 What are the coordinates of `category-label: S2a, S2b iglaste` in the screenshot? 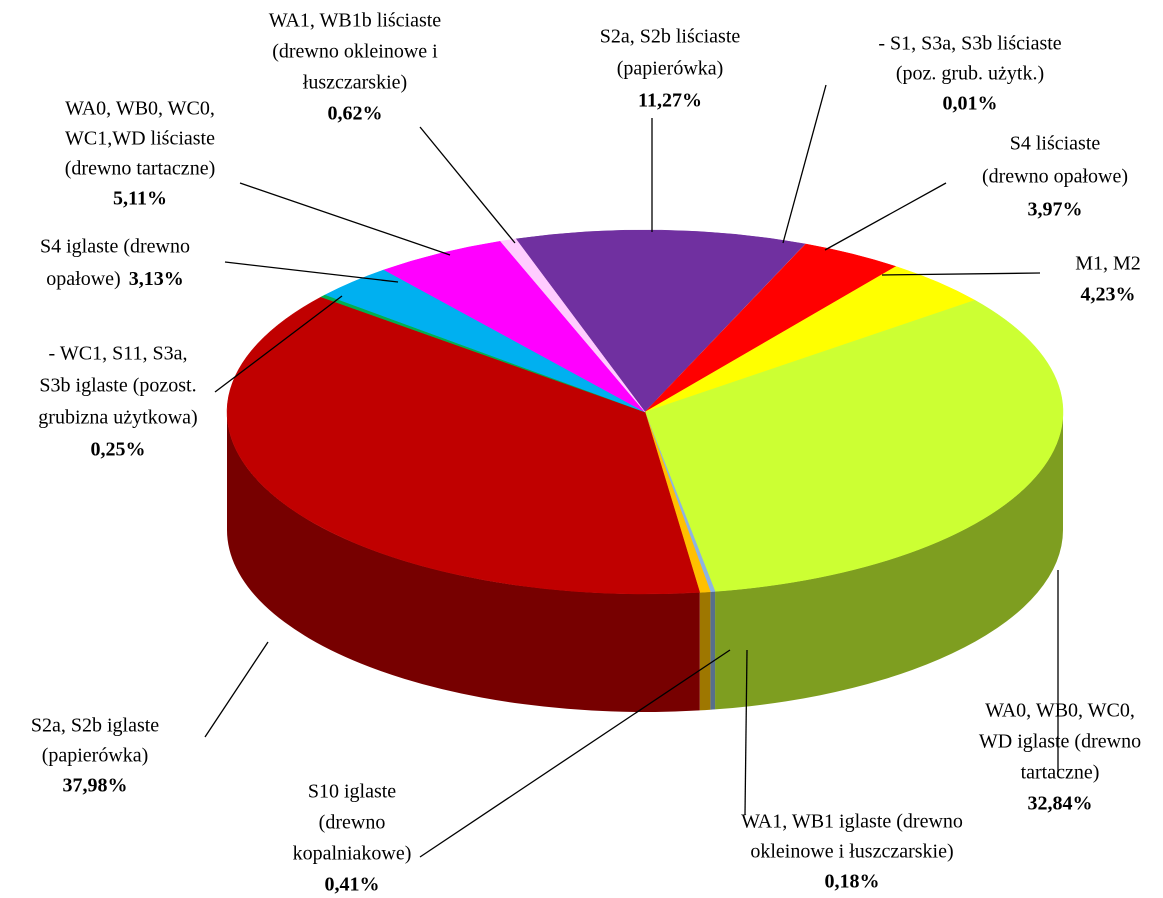 It's located at (95, 726).